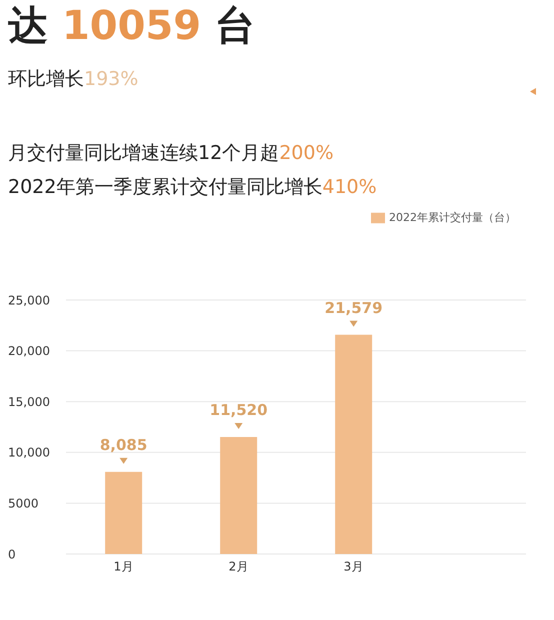 The width and height of the screenshot is (554, 620). I want to click on data-label: 21,579, so click(353, 307).